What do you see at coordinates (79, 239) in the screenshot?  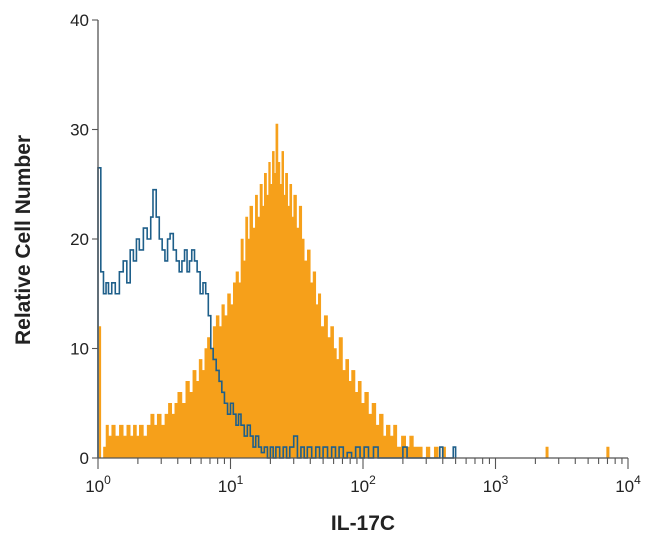 I see `y-tick-label: 20` at bounding box center [79, 239].